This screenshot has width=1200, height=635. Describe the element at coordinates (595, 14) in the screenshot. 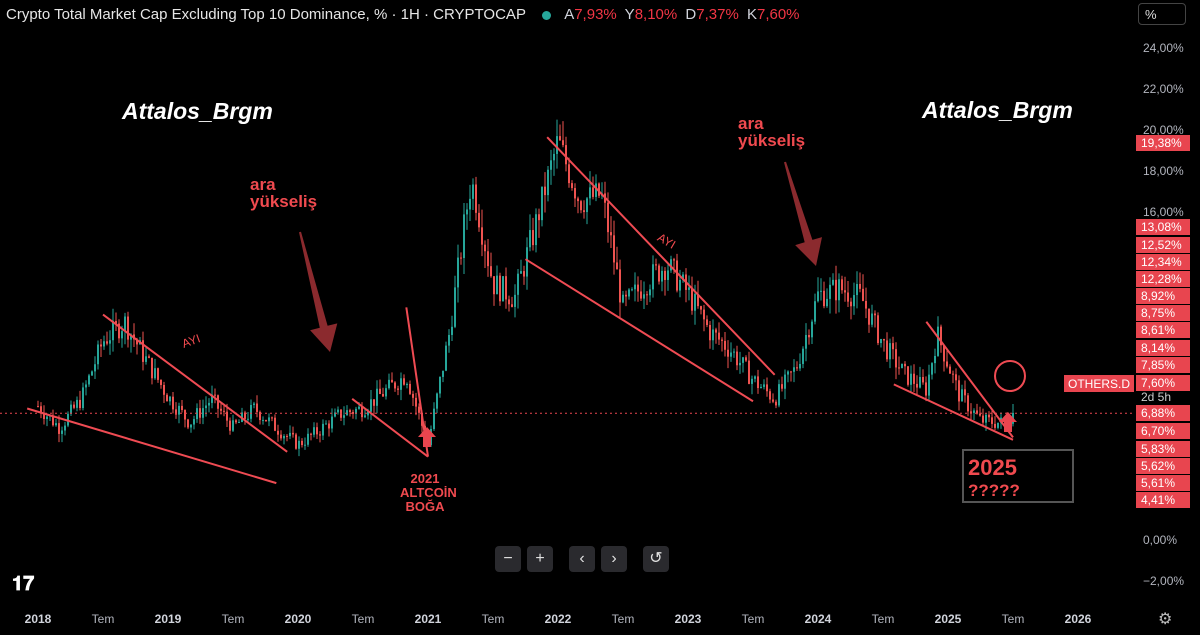

I see `ohlc-open-value: 7,93%` at that location.